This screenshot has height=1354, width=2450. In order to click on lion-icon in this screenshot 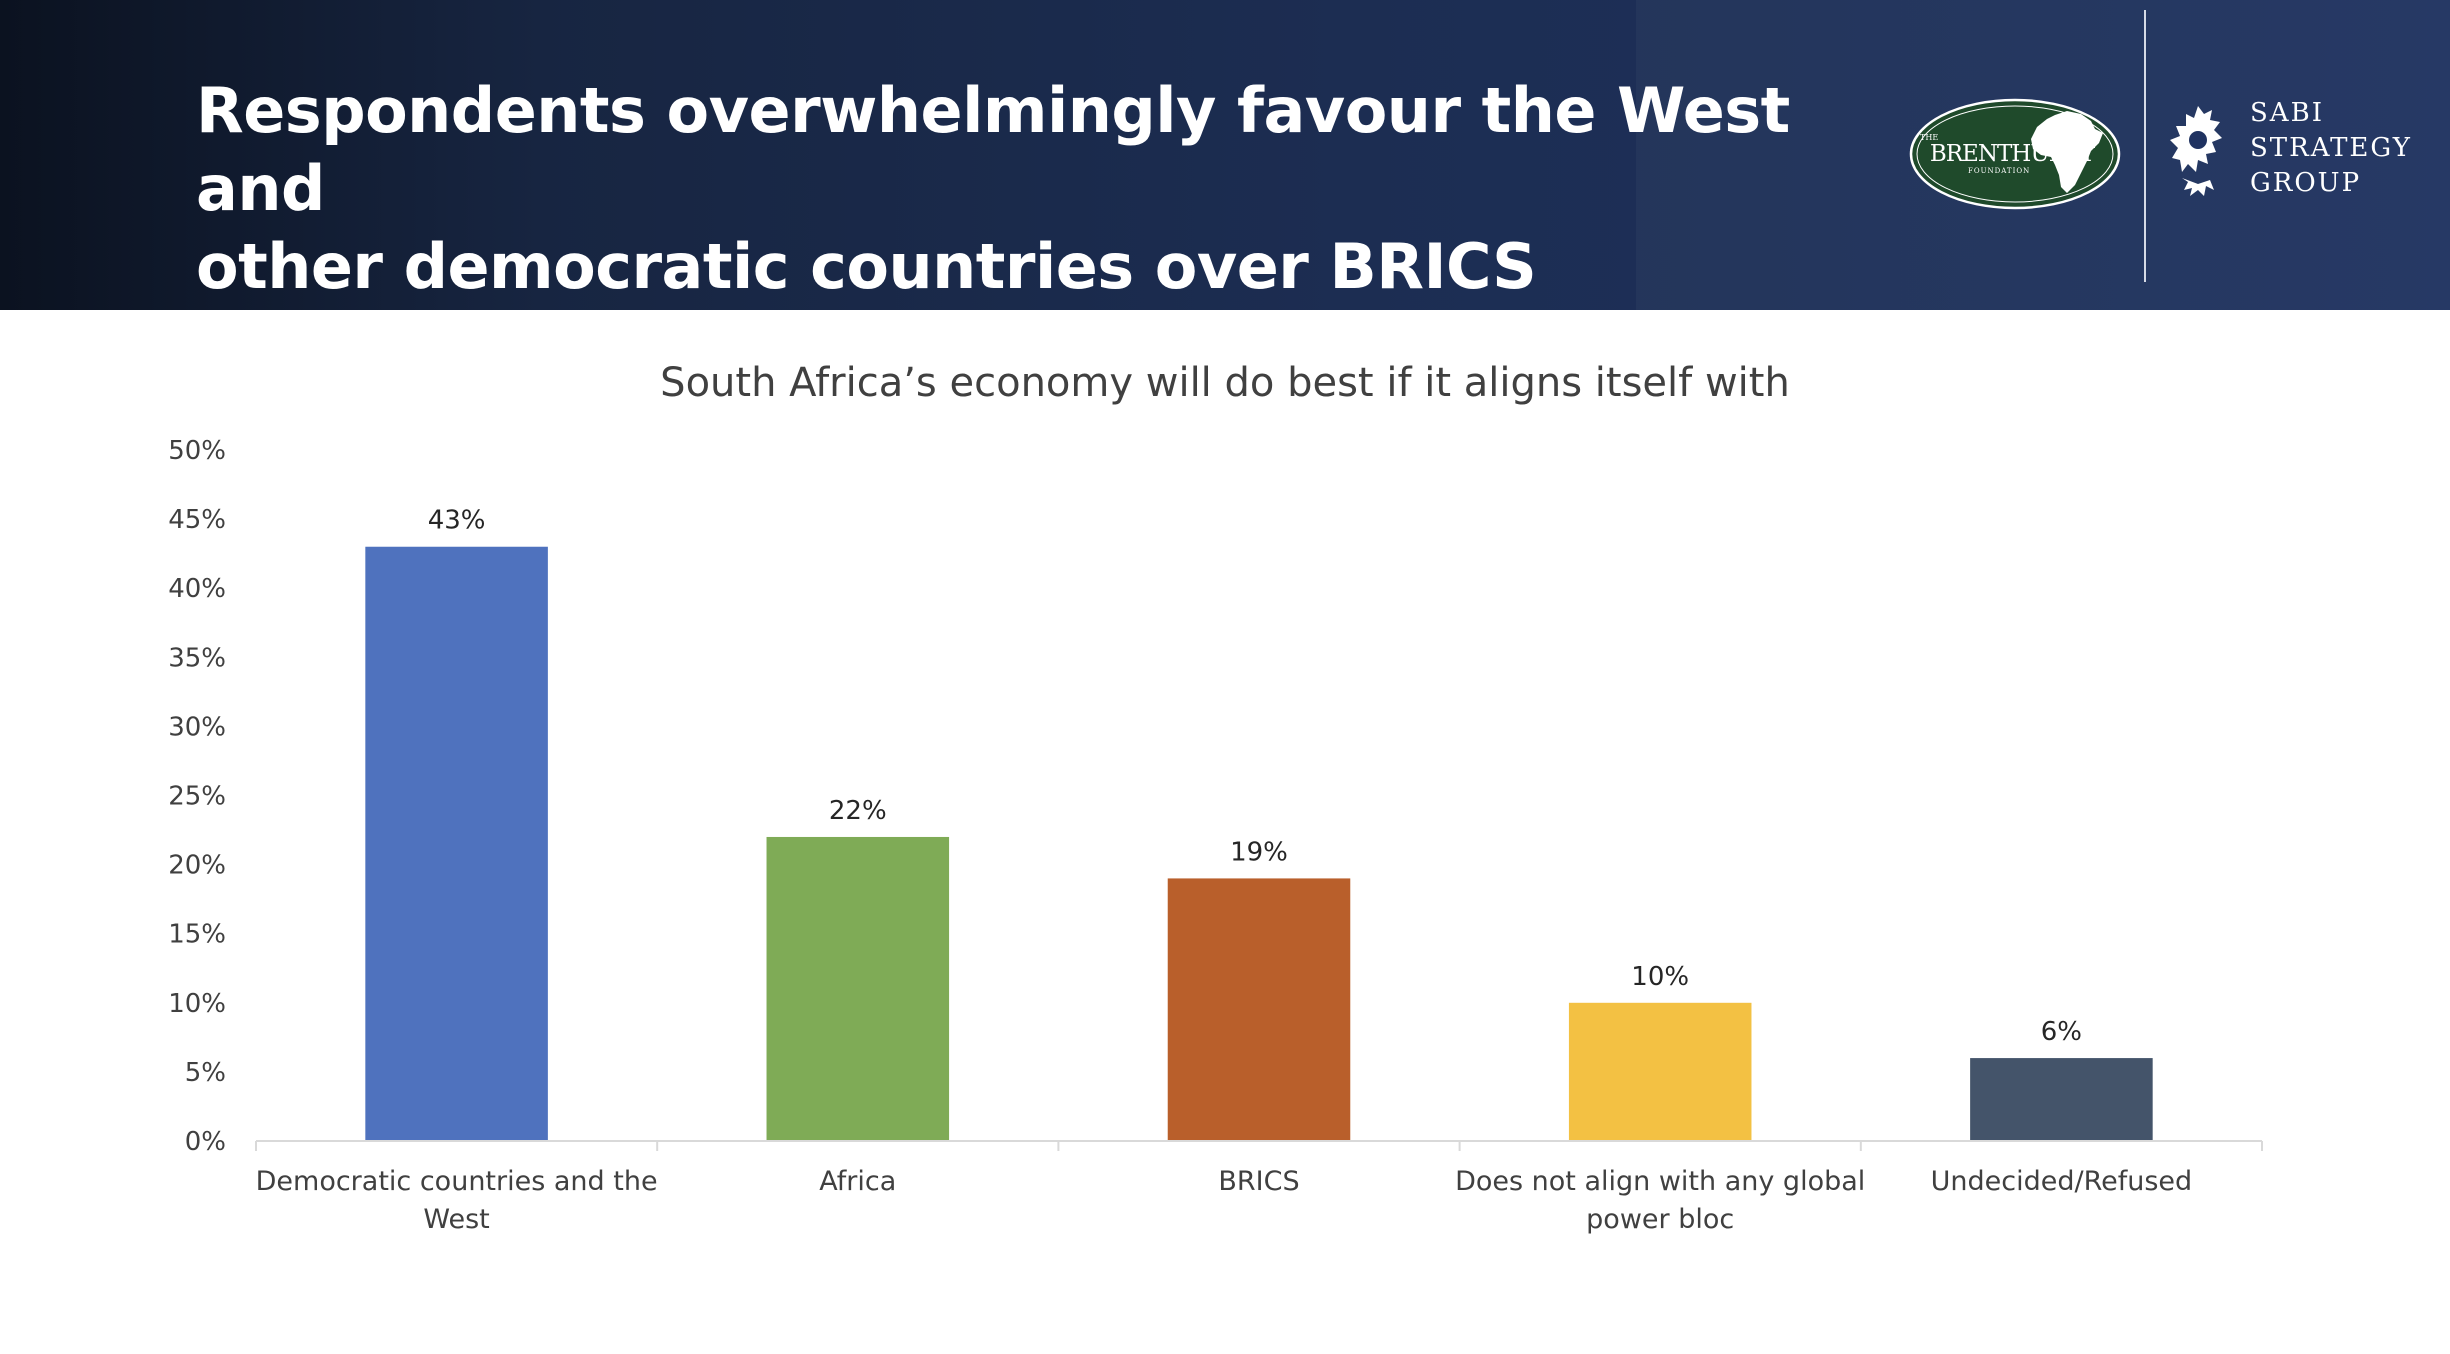, I will do `click(2196, 151)`.